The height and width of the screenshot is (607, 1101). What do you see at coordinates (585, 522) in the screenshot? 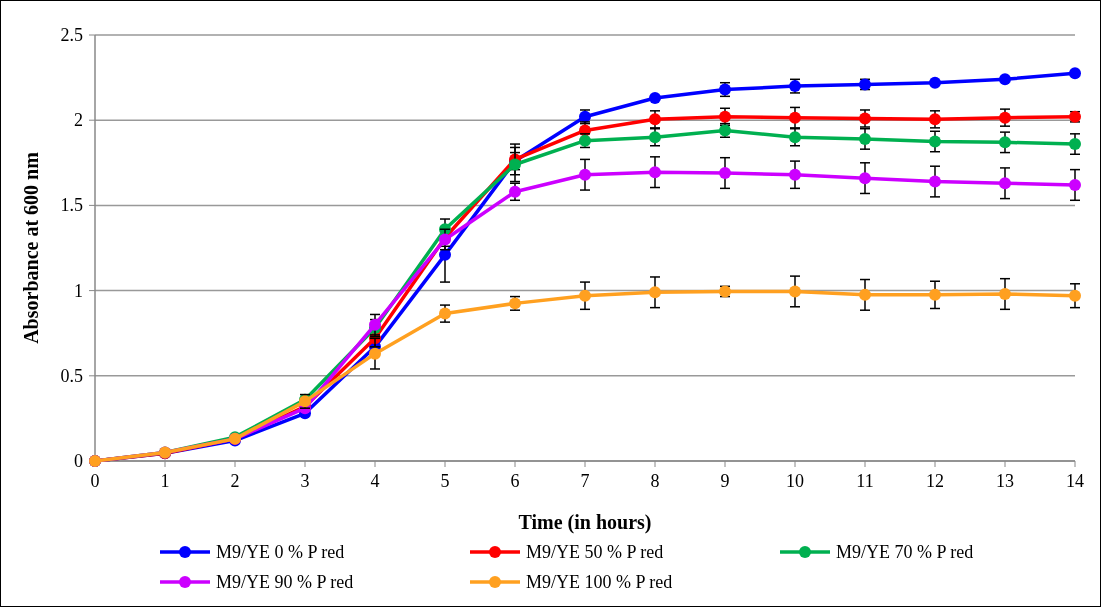
I see `x-axis-title: Time (in hours)` at bounding box center [585, 522].